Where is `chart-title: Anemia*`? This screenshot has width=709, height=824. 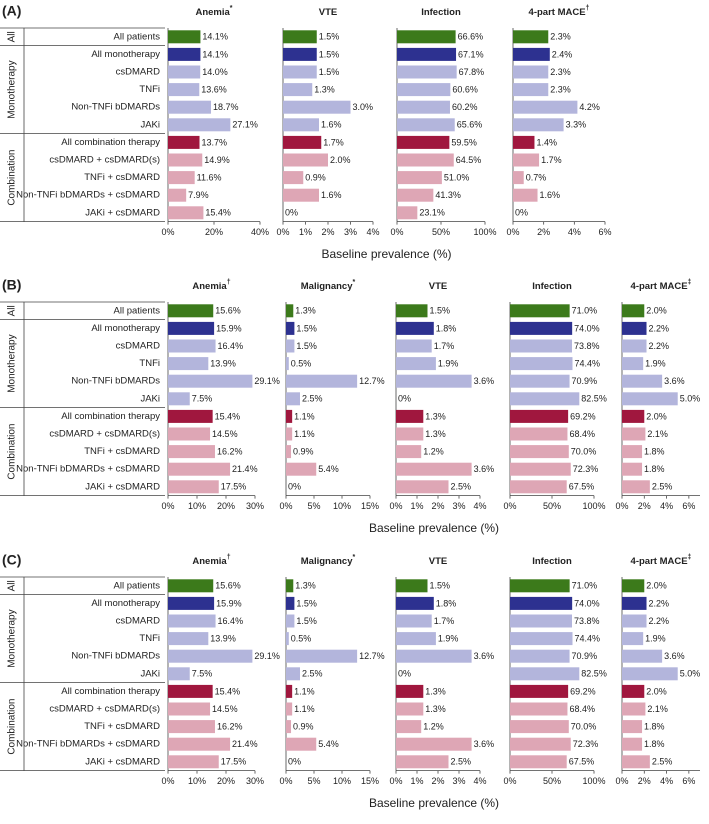
chart-title: Anemia* is located at coordinates (213, 11).